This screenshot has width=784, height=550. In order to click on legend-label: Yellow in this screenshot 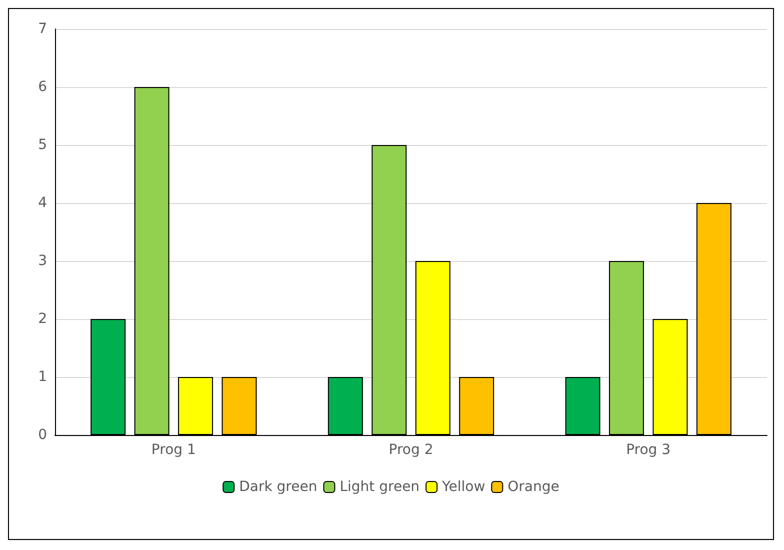, I will do `click(463, 487)`.